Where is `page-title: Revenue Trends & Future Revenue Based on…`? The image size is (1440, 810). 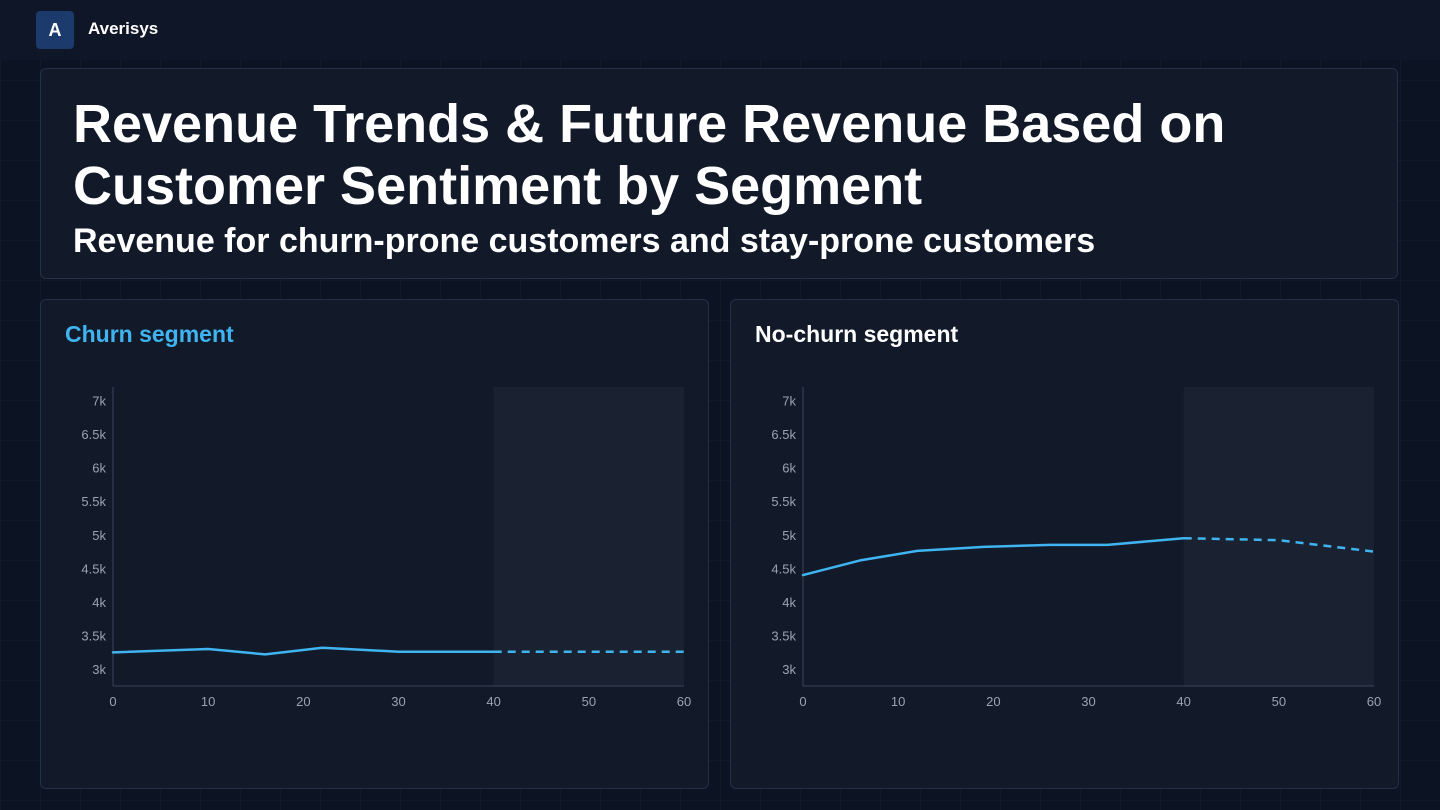 page-title: Revenue Trends & Future Revenue Based on… is located at coordinates (649, 155).